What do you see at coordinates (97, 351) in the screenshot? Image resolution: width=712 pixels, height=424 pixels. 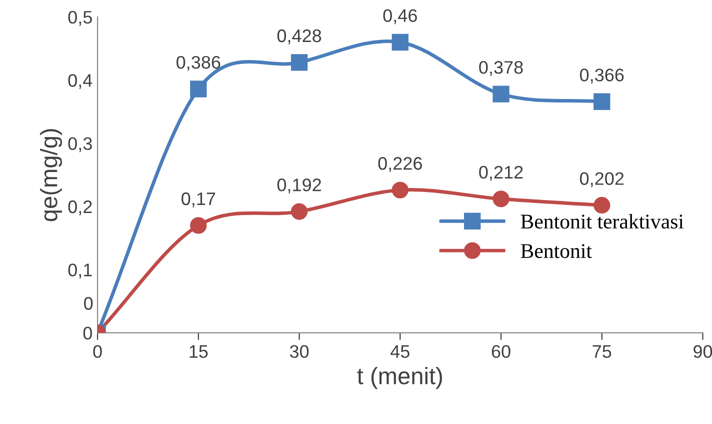 I see `x-tick-label: 0` at bounding box center [97, 351].